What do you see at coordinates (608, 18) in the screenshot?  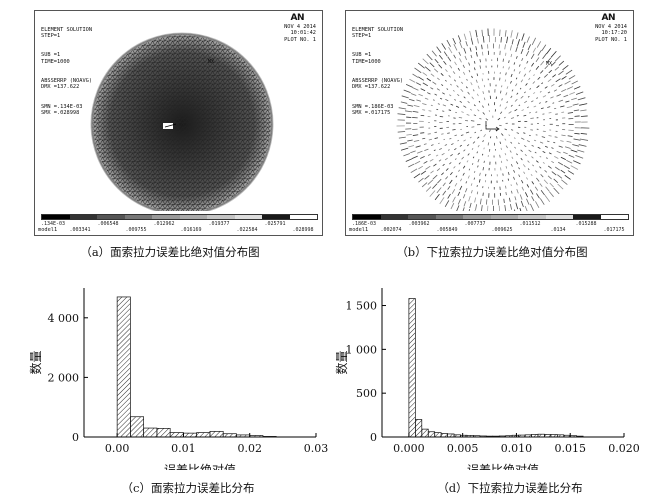 I see `ansys-logo: AN` at bounding box center [608, 18].